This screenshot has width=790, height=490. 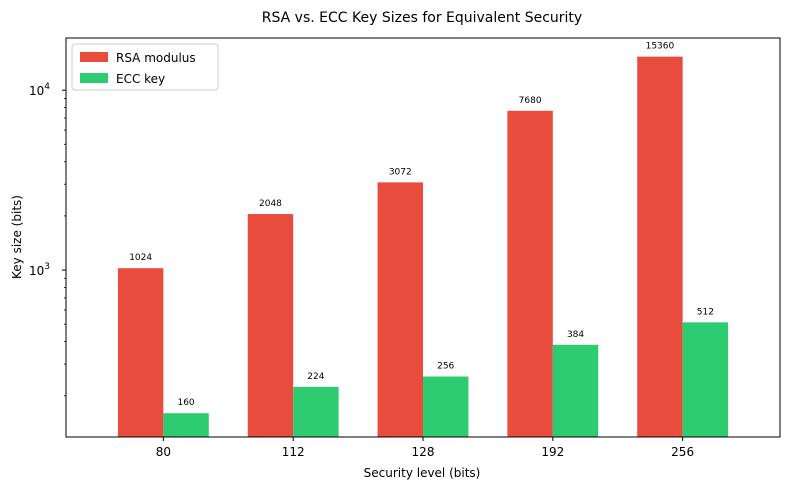 What do you see at coordinates (270, 204) in the screenshot?
I see `bar-value-label: 2048` at bounding box center [270, 204].